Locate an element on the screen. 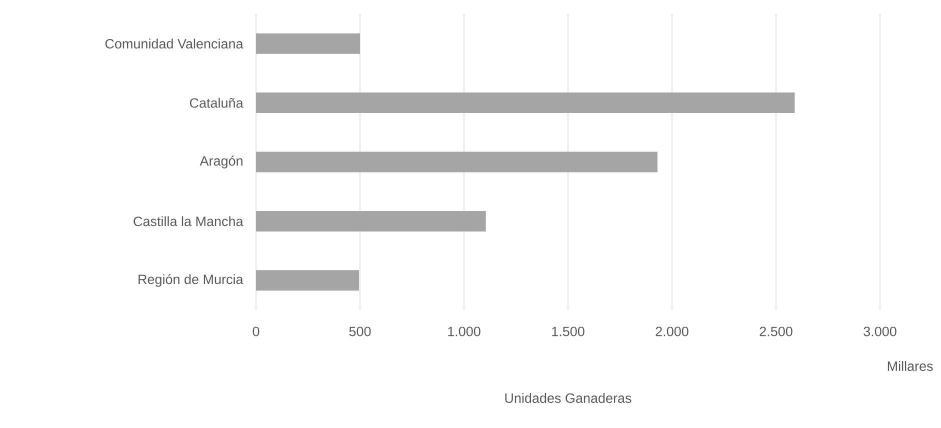  x-tick-label: 2.000 is located at coordinates (672, 331).